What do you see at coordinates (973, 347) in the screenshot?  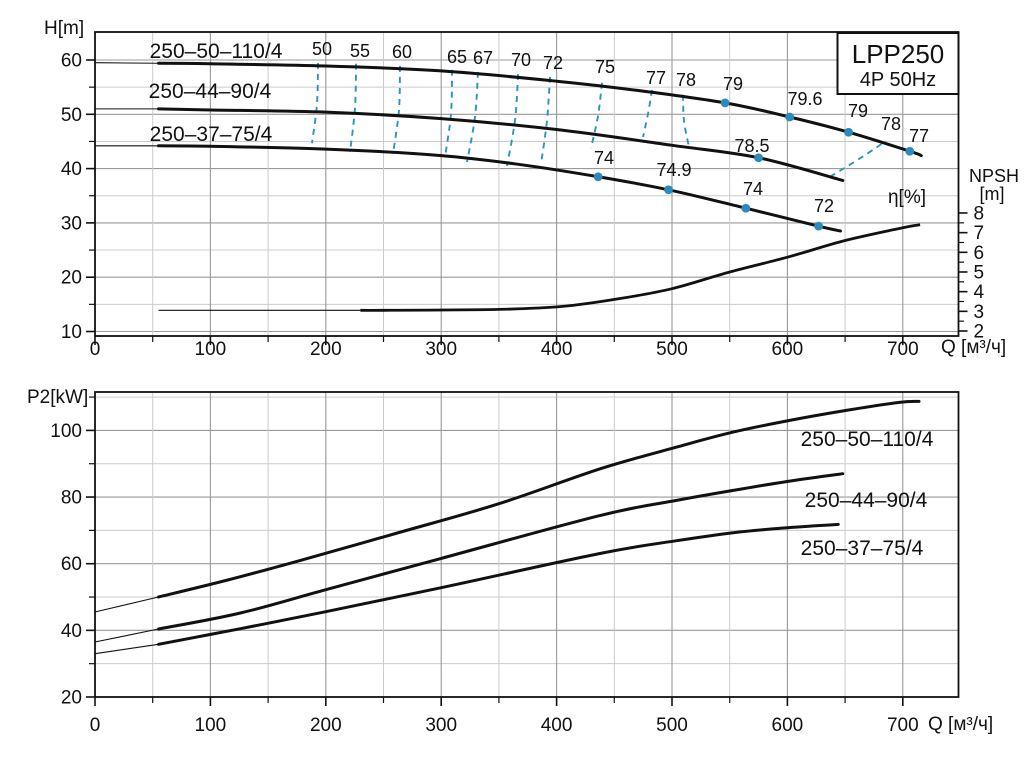 I see `head-x-axis-title: Q [м³/ч]` at bounding box center [973, 347].